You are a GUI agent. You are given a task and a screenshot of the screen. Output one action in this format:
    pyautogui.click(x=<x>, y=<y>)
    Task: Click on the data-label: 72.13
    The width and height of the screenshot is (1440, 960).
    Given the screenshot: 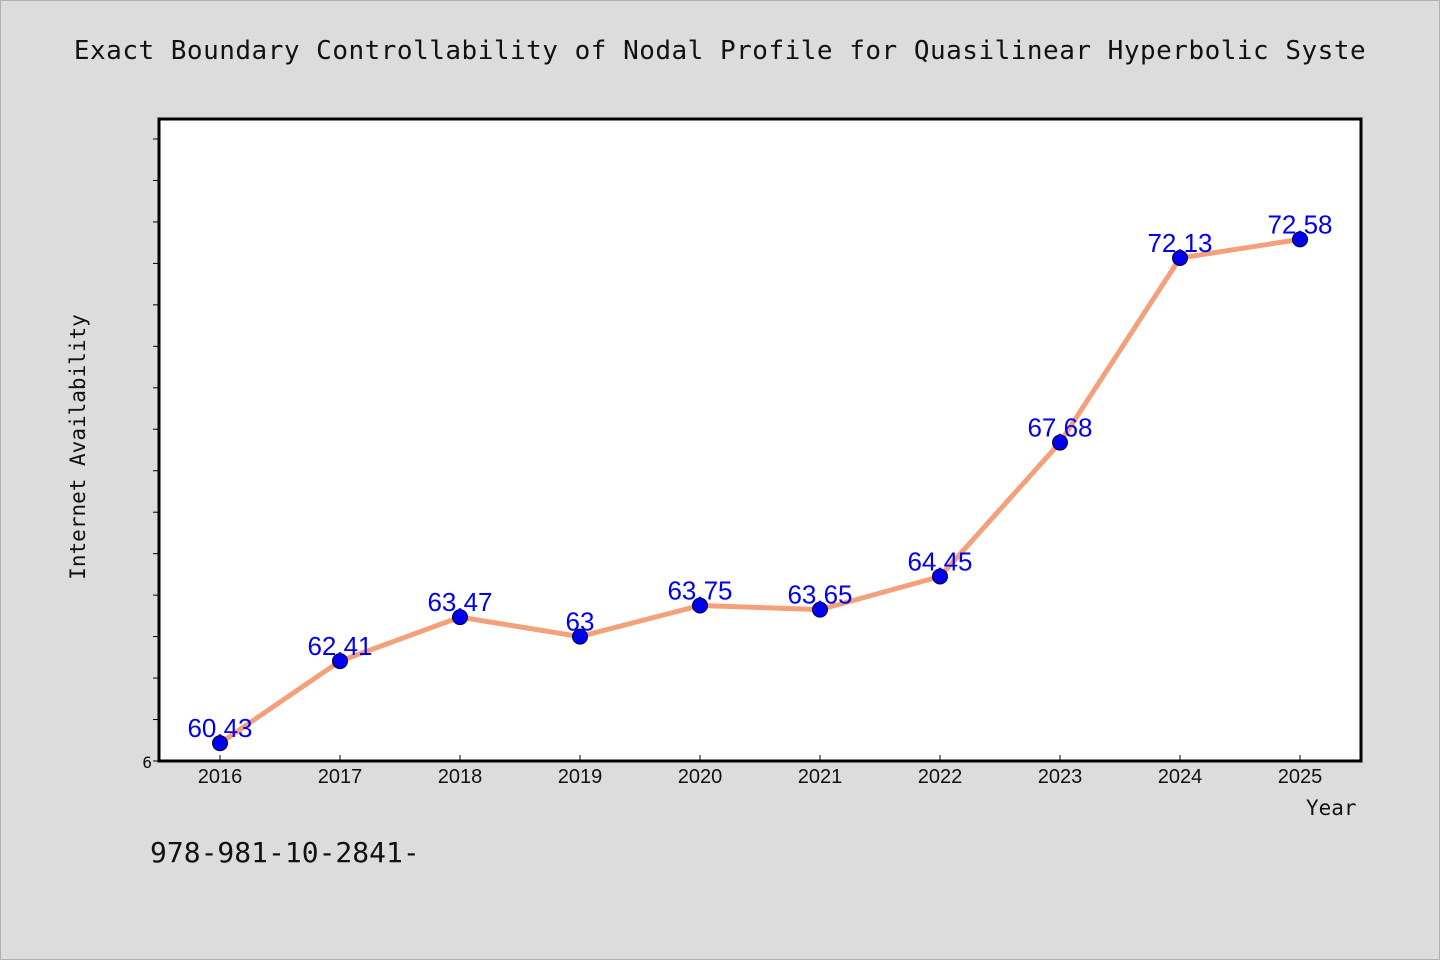 What is the action you would take?
    pyautogui.click(x=1179, y=243)
    